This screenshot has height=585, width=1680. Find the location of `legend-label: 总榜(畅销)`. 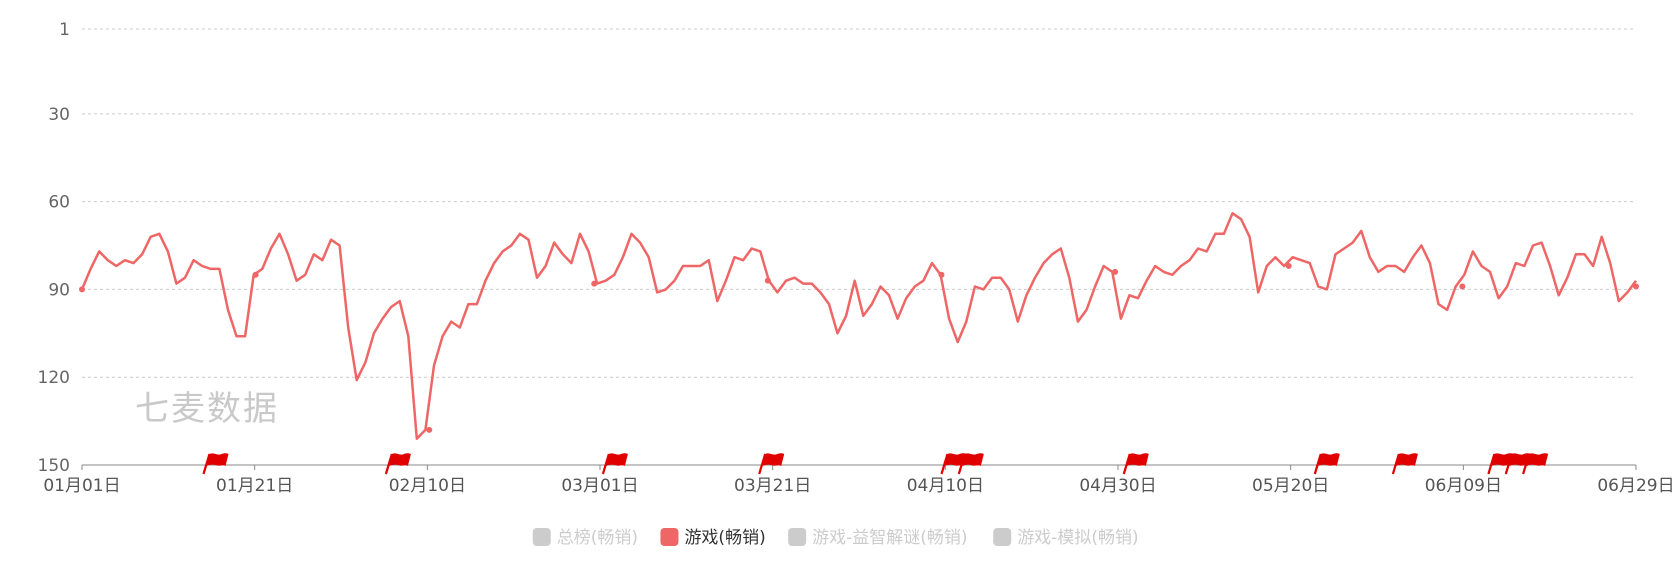

legend-label: 总榜(畅销) is located at coordinates (597, 538).